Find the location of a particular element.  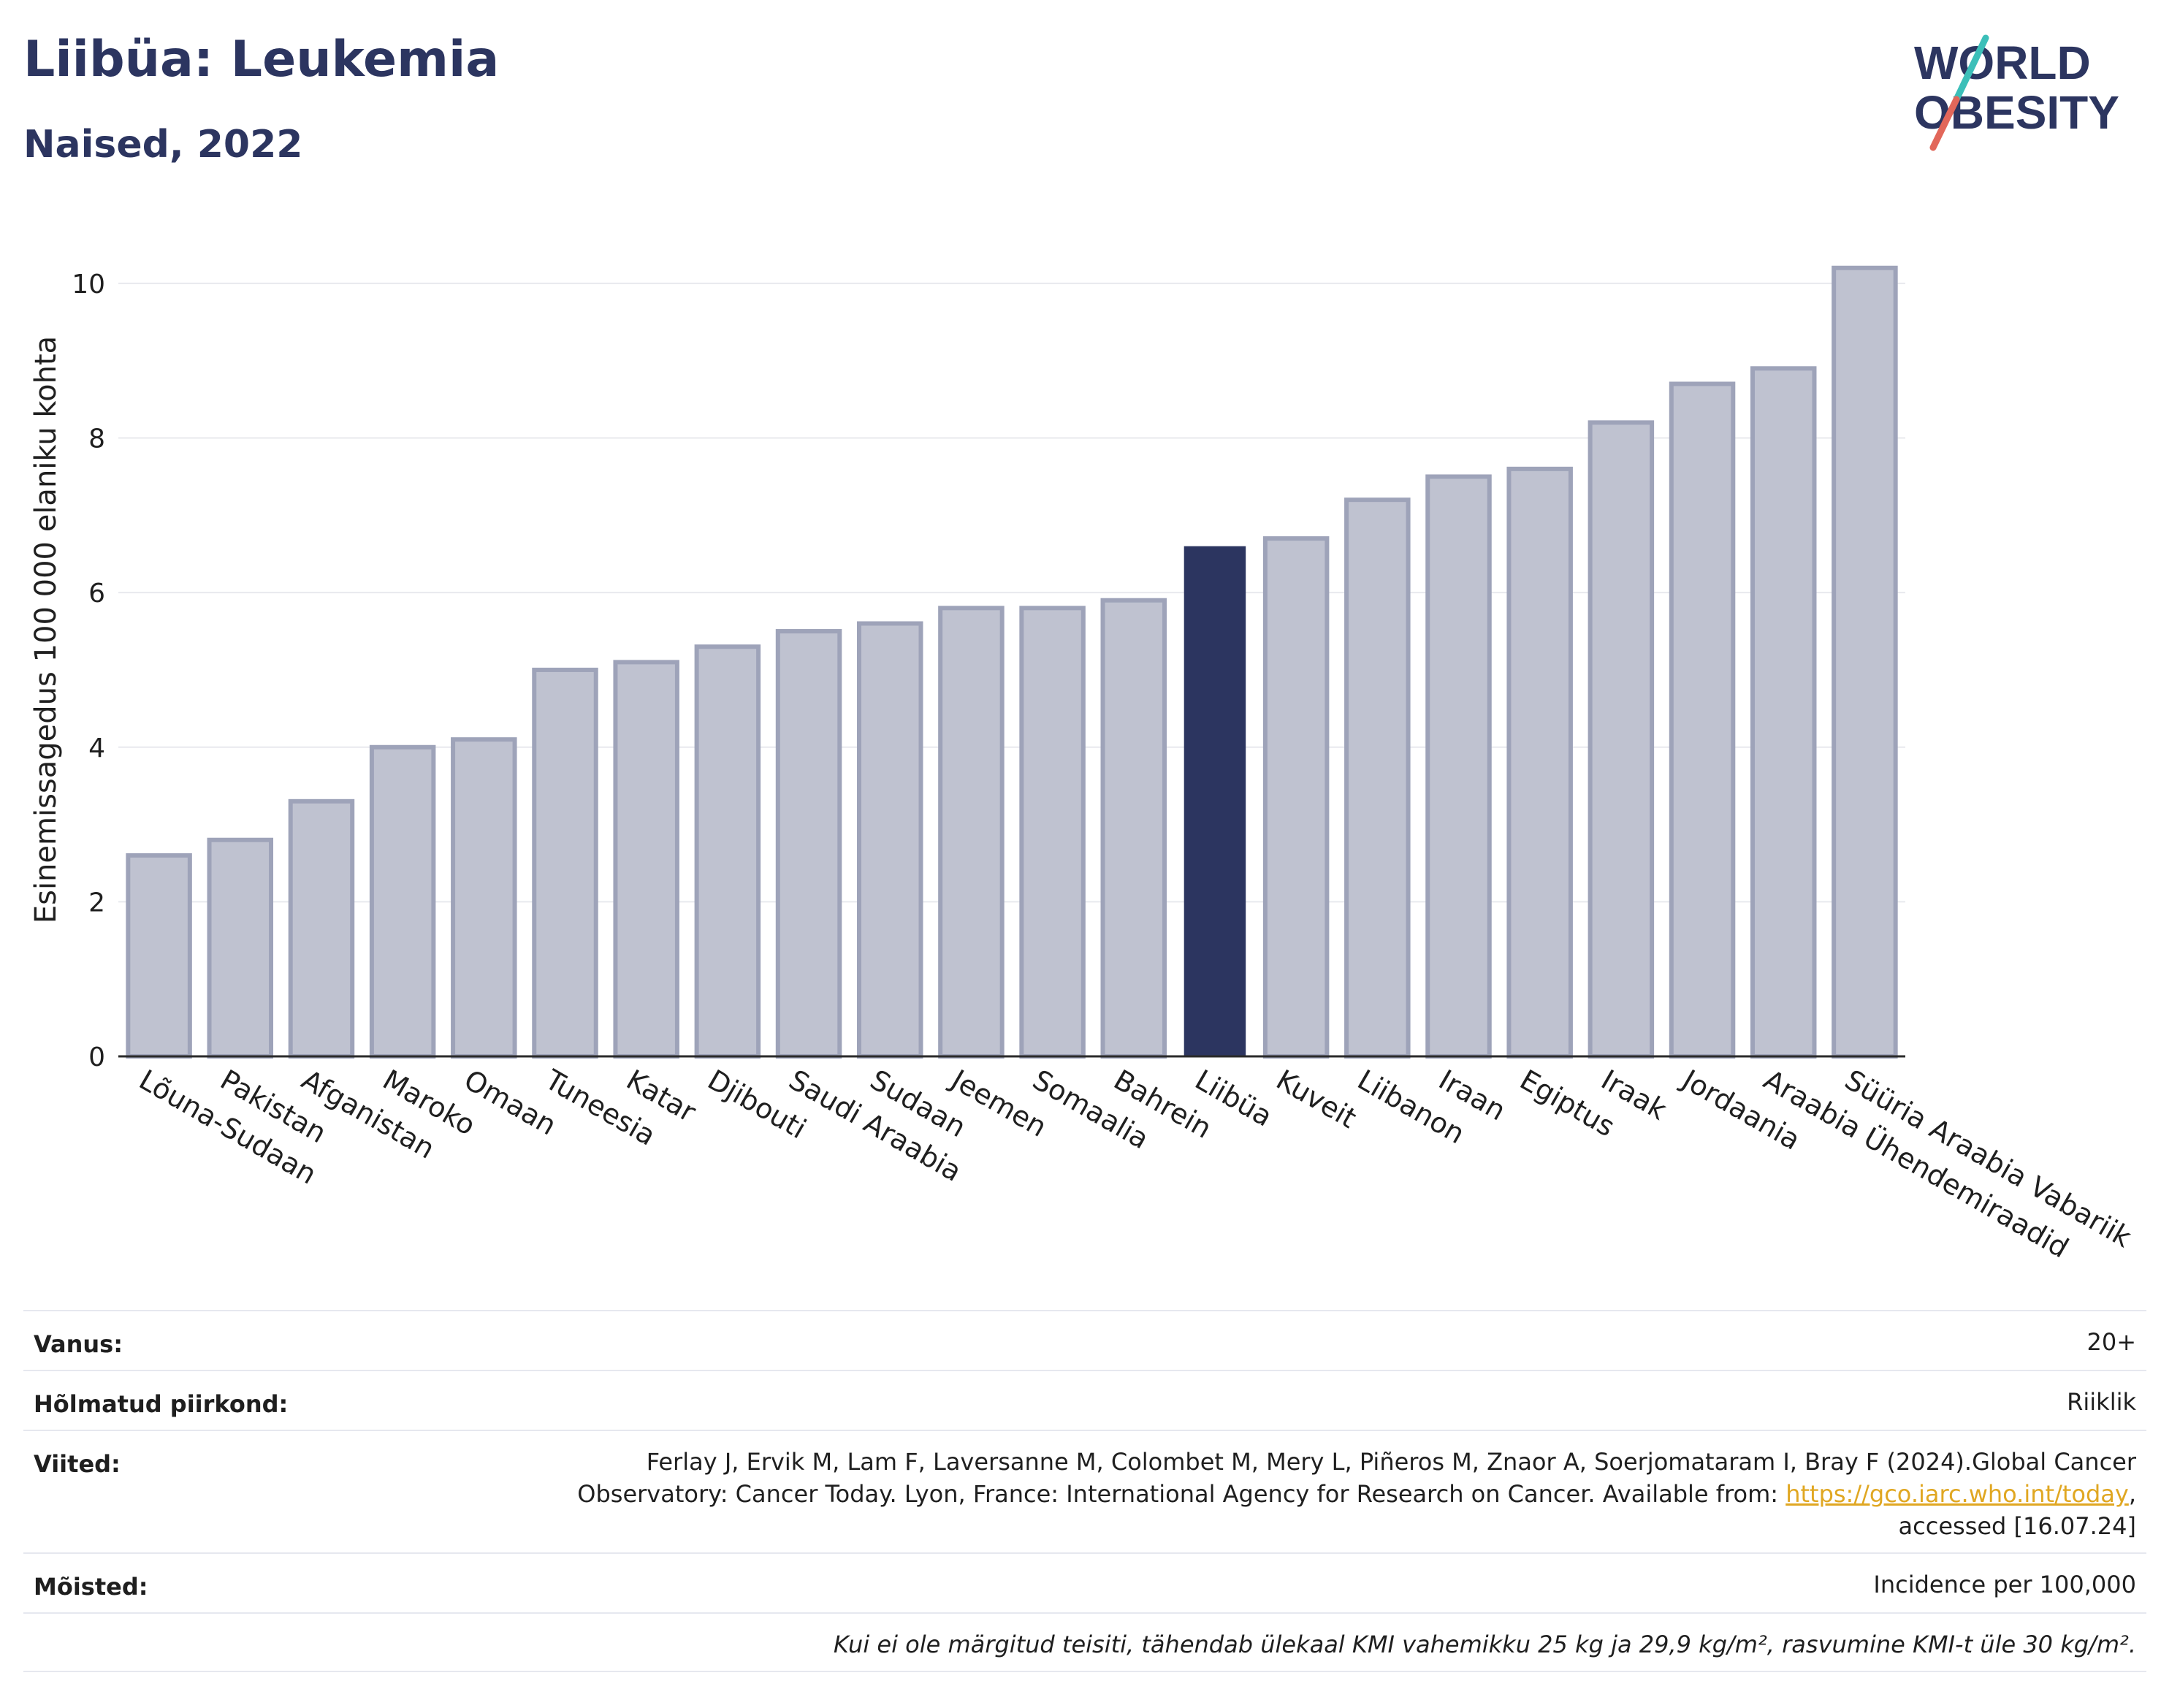

refs-link: https://gco.iarc.who.int/today is located at coordinates (1957, 1494).